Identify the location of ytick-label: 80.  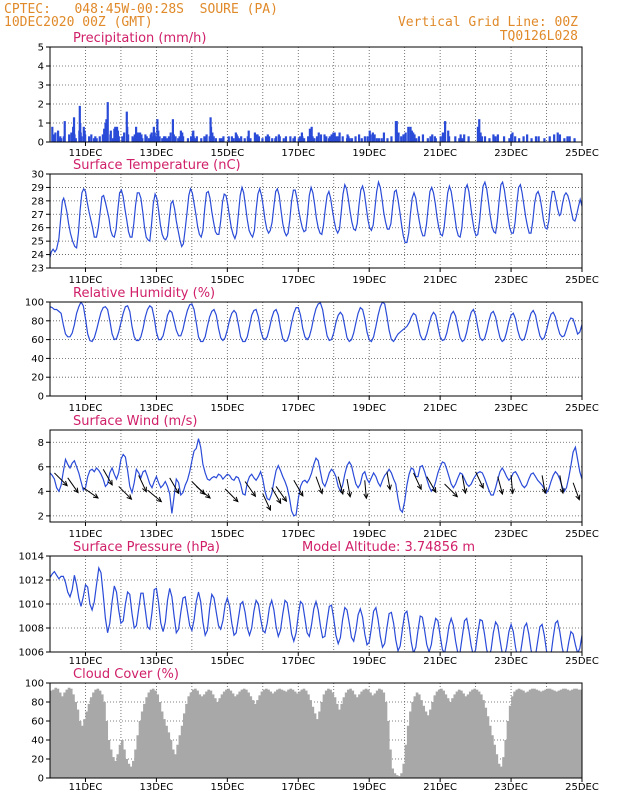
(37, 321).